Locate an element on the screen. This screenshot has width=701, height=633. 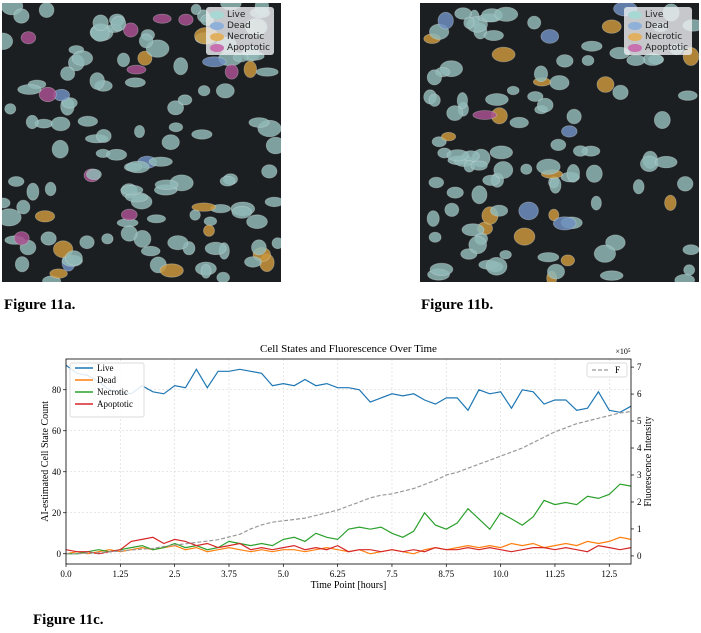
legend-item-live: Live is located at coordinates (658, 14).